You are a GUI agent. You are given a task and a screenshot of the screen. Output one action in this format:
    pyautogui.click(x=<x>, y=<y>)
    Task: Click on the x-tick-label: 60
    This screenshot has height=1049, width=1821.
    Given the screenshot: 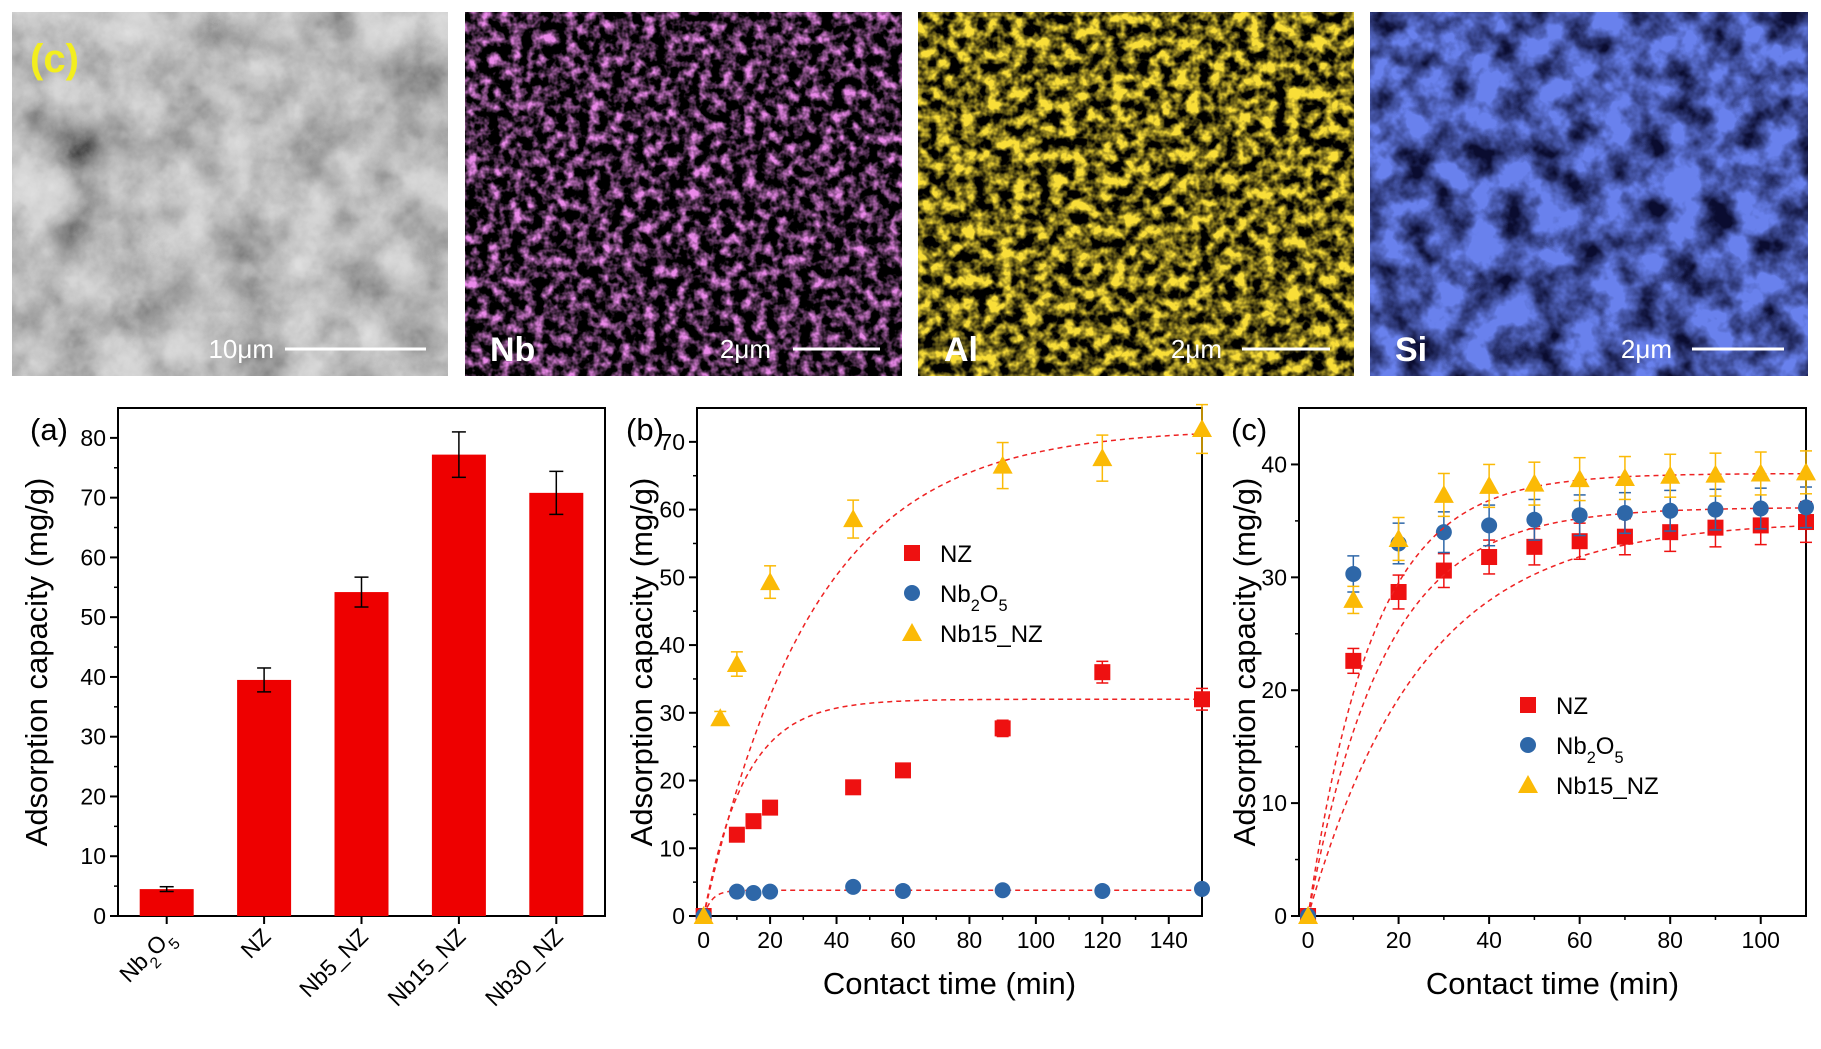 What is the action you would take?
    pyautogui.click(x=1580, y=940)
    